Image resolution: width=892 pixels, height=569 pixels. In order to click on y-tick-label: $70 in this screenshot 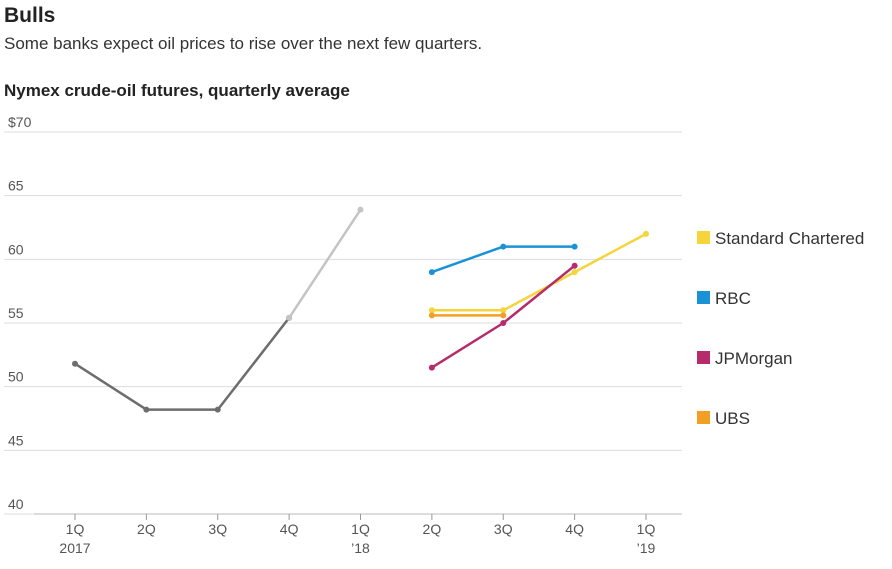, I will do `click(20, 122)`.